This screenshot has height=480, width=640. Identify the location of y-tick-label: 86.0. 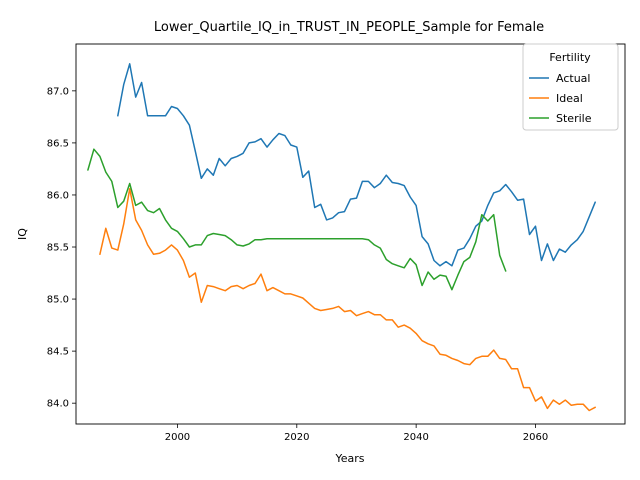
(58, 195).